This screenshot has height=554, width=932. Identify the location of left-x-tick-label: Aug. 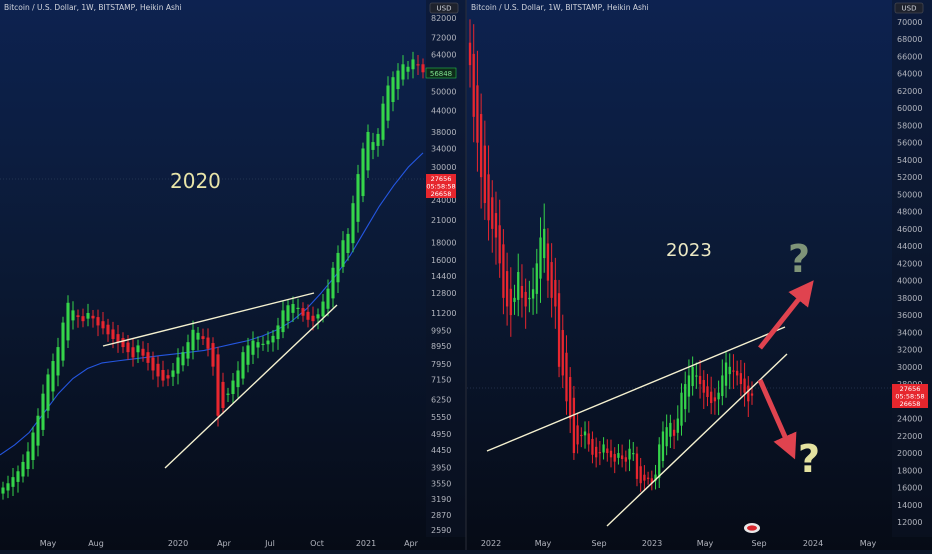
(96, 543).